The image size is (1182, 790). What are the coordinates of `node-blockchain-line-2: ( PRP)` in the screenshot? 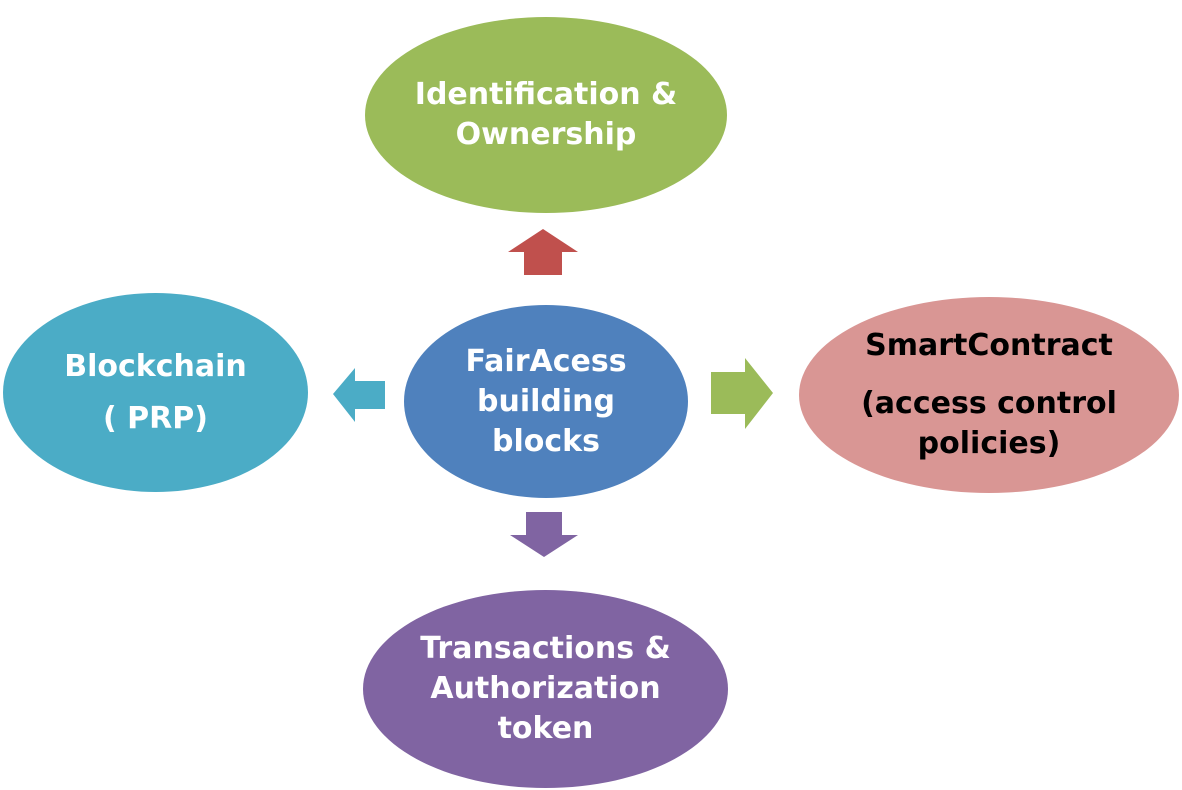 It's located at (155, 418).